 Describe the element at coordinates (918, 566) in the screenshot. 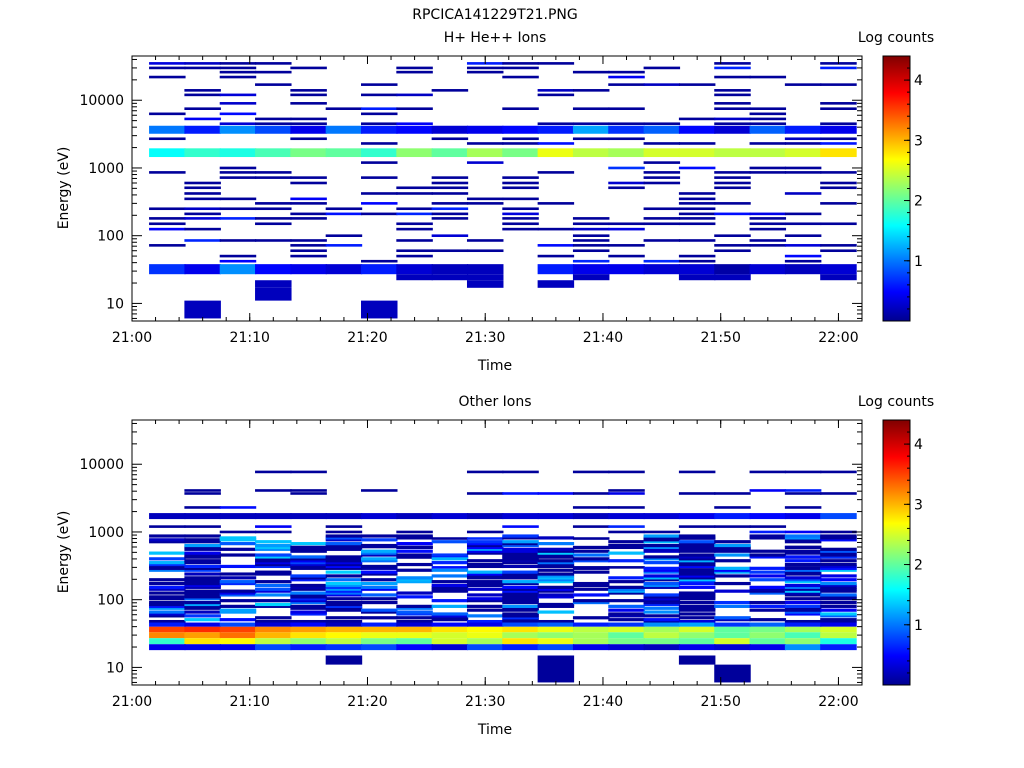

I see `colorbar-tick-label: 2` at that location.